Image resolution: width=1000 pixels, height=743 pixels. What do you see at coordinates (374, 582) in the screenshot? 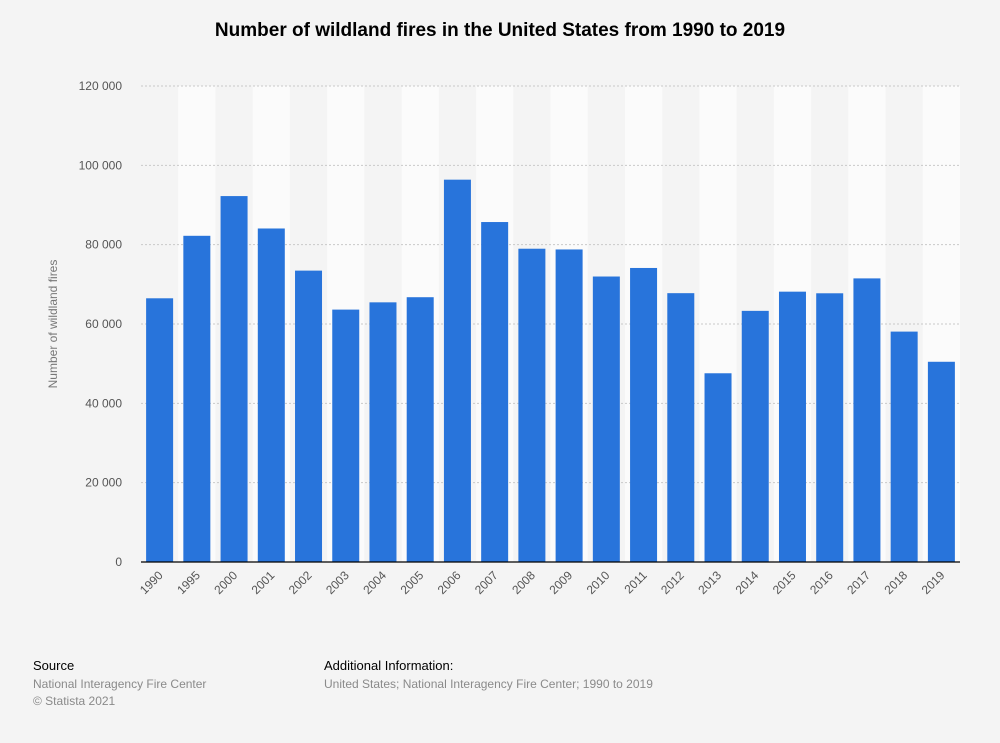
I see `x-tick-label: 2004` at bounding box center [374, 582].